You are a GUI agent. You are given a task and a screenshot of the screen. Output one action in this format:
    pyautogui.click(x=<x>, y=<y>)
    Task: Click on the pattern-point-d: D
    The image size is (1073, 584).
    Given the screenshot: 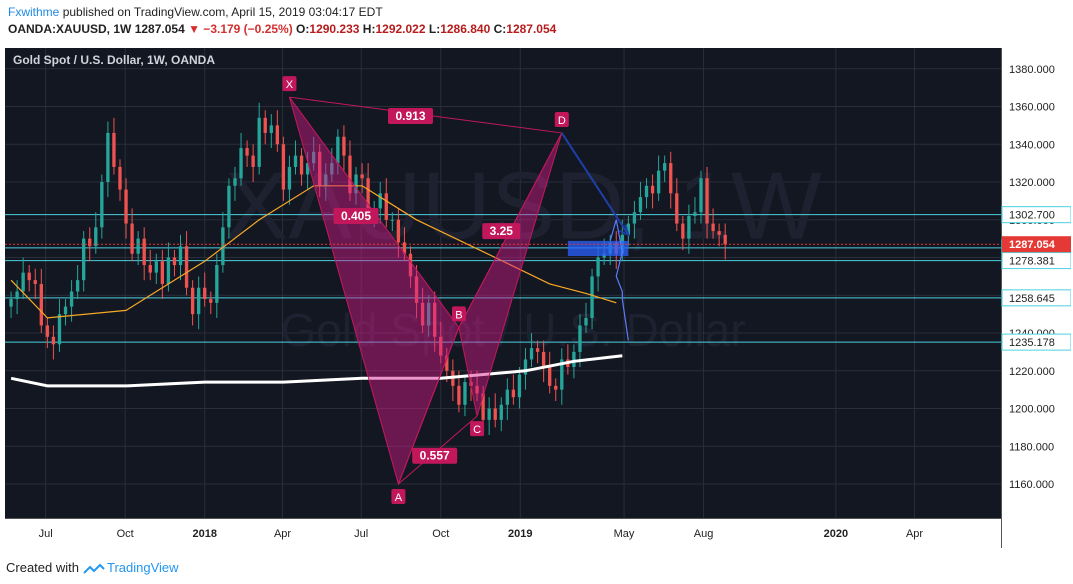 What is the action you would take?
    pyautogui.click(x=562, y=121)
    